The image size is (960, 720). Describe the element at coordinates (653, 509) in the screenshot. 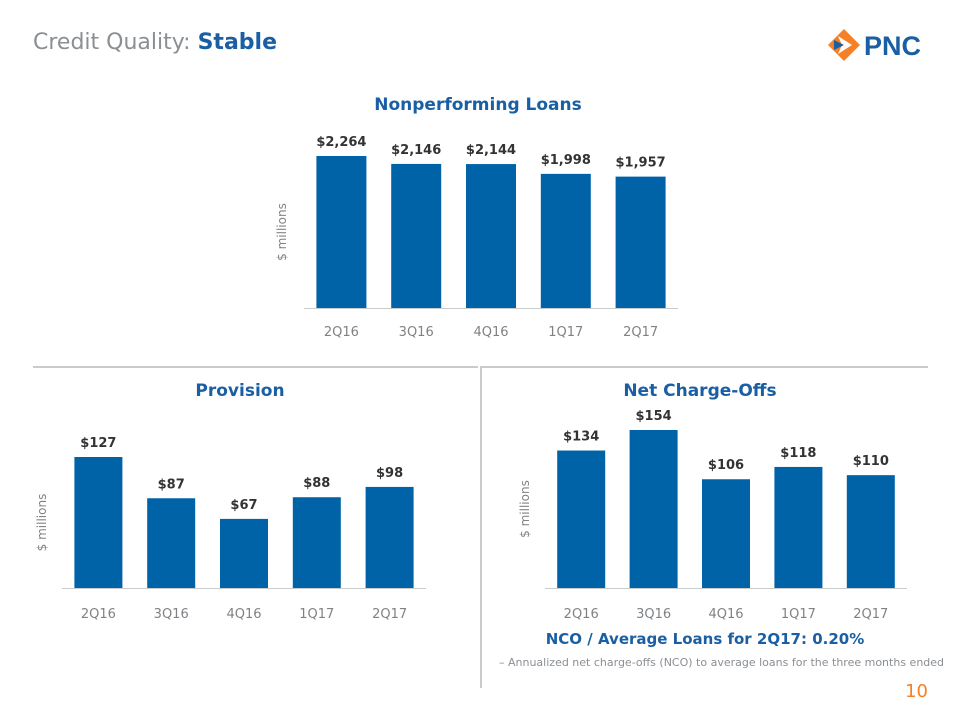

I see `nco-bar-3q16` at that location.